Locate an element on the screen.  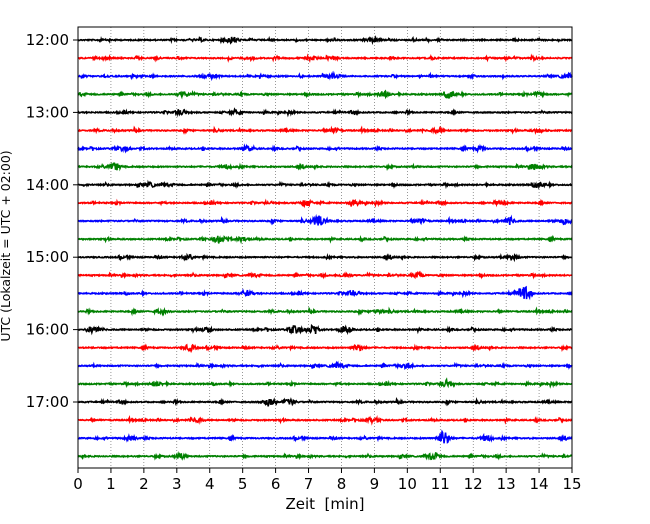
x-tick-label: 3 is located at coordinates (177, 484).